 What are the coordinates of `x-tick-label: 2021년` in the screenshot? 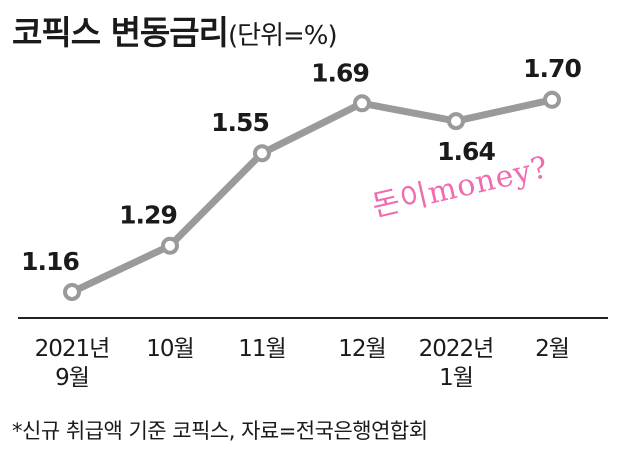 It's located at (72, 349).